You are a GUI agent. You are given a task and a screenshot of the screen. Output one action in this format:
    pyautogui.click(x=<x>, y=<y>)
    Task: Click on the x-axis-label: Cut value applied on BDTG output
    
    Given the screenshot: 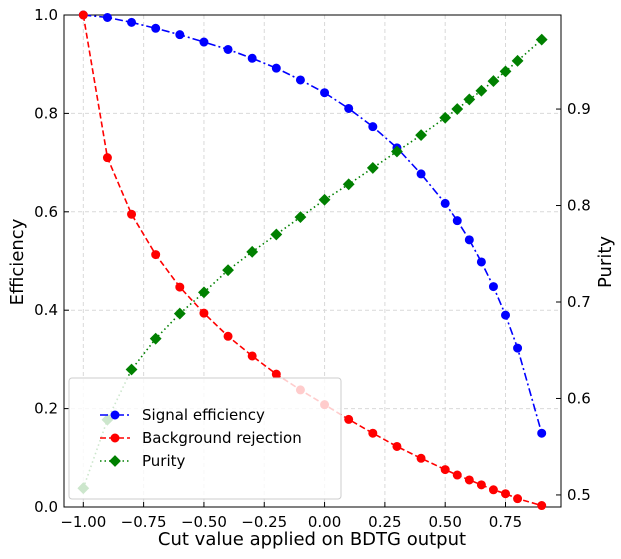 What is the action you would take?
    pyautogui.click(x=312, y=539)
    